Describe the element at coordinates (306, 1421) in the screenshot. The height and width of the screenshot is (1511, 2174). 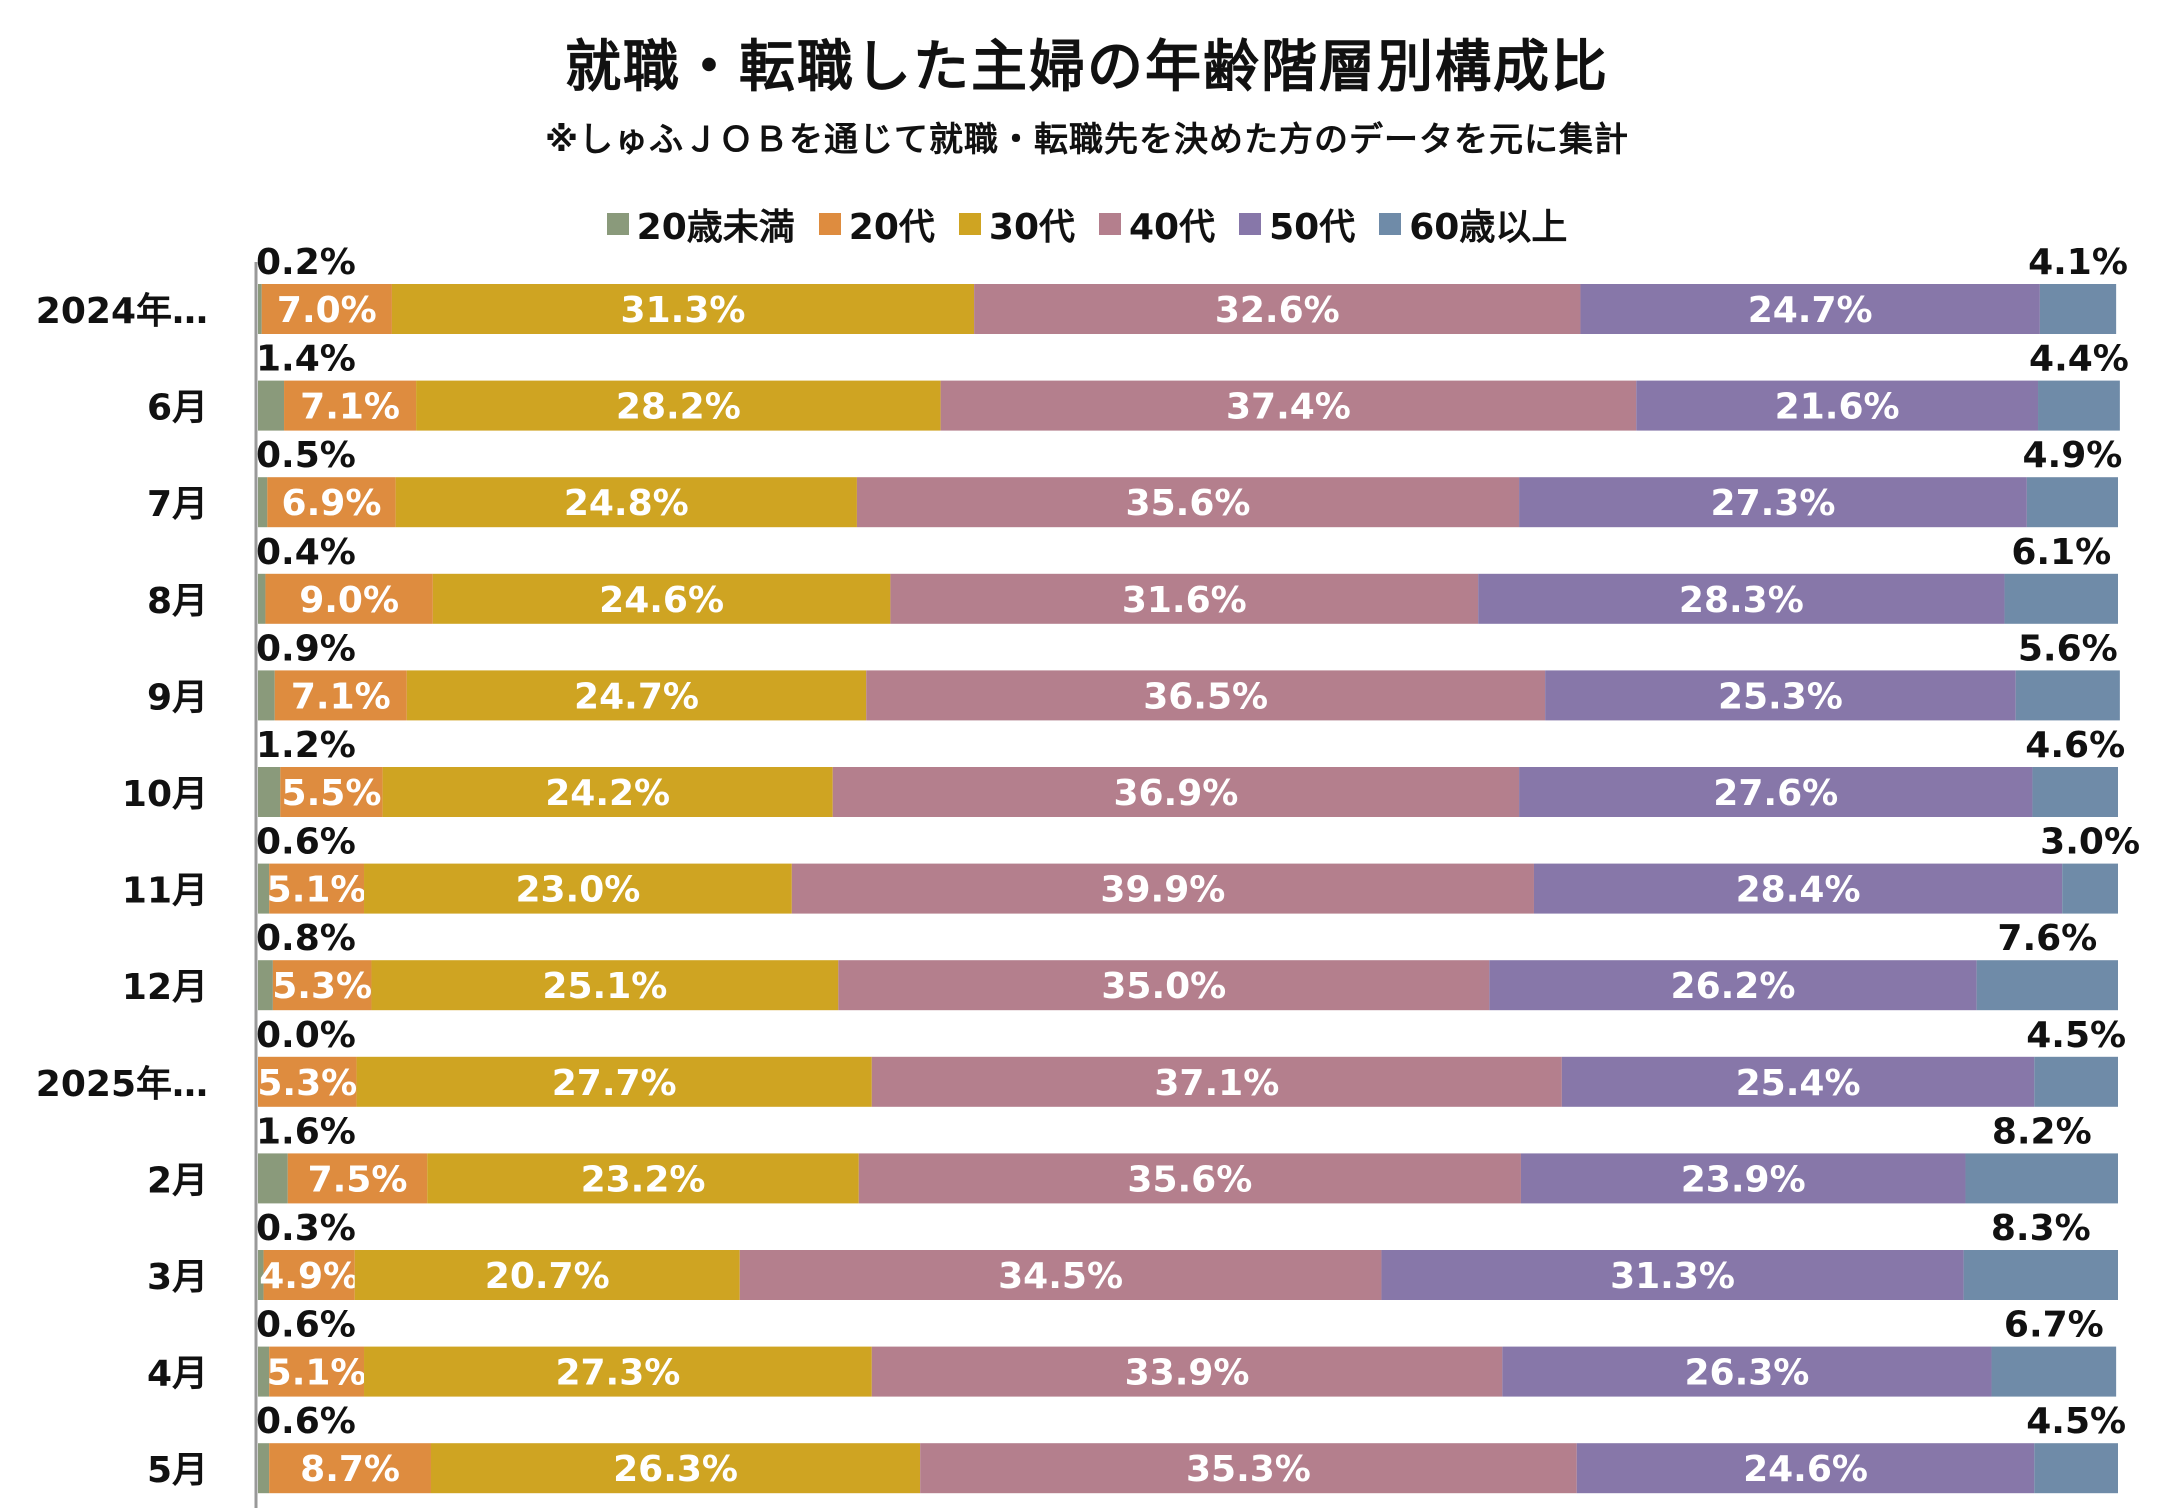
I see `data-label-under20: 0.6%` at that location.